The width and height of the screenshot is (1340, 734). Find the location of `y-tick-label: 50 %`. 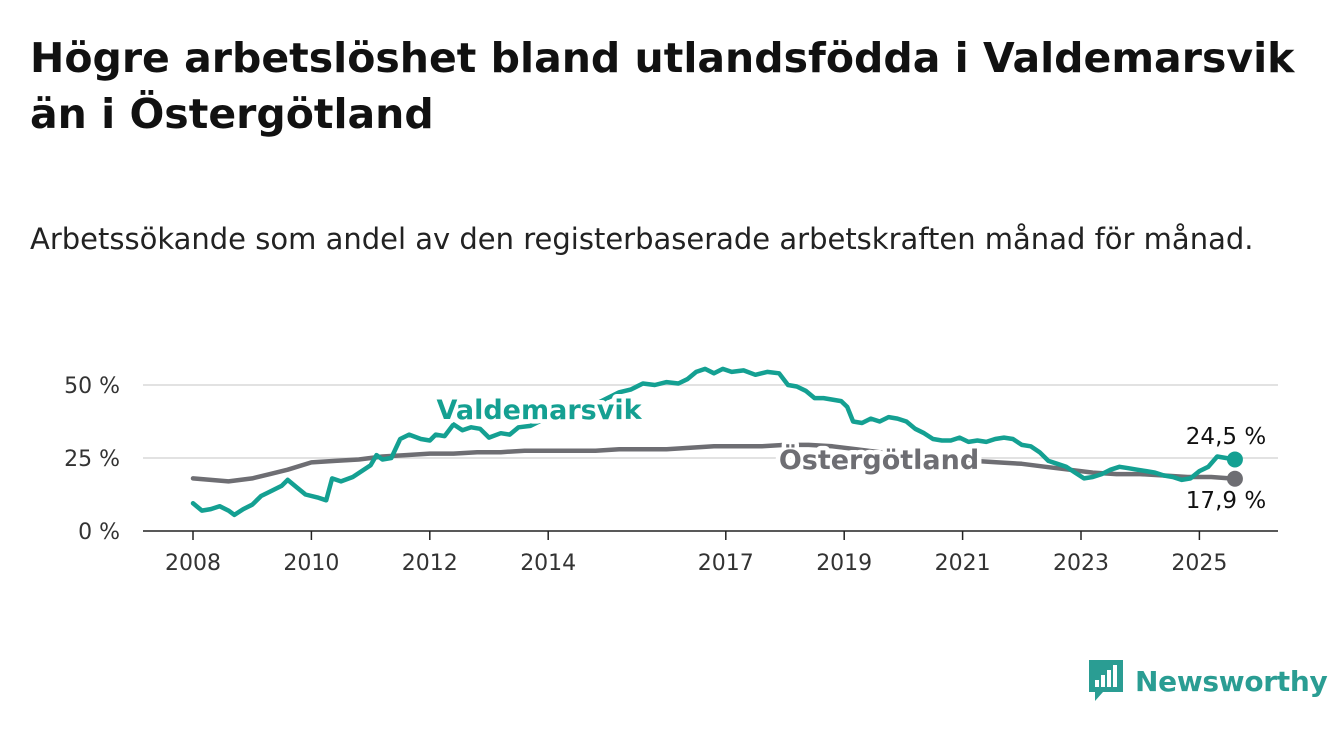

y-tick-label: 50 % is located at coordinates (92, 386).